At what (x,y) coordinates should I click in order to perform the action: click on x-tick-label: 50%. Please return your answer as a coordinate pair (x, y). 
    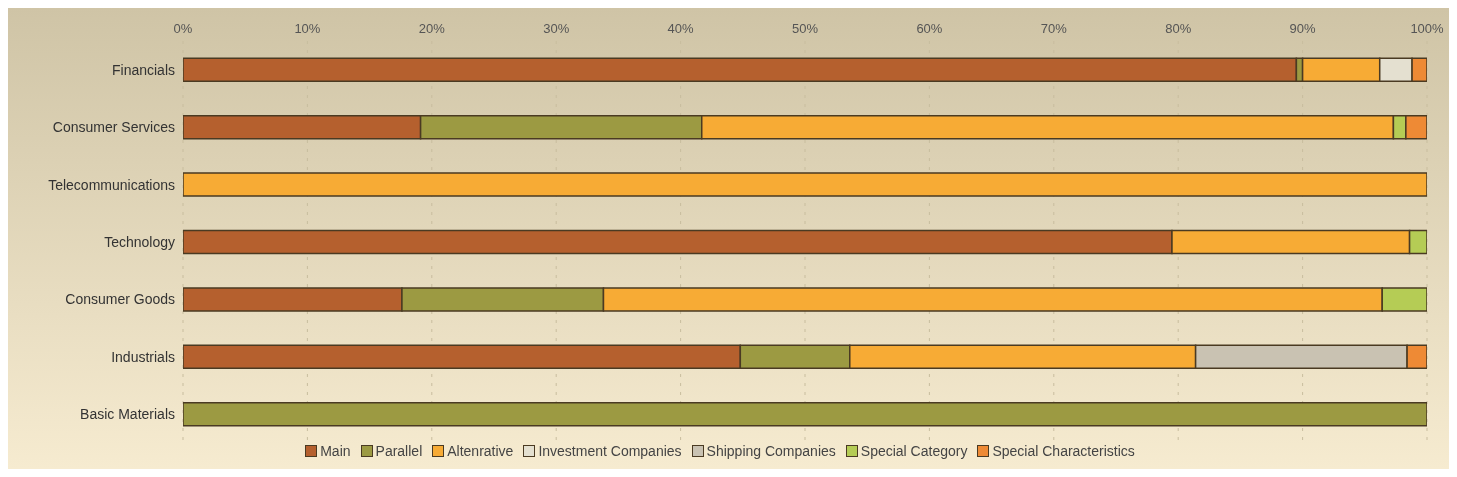
    Looking at the image, I should click on (805, 28).